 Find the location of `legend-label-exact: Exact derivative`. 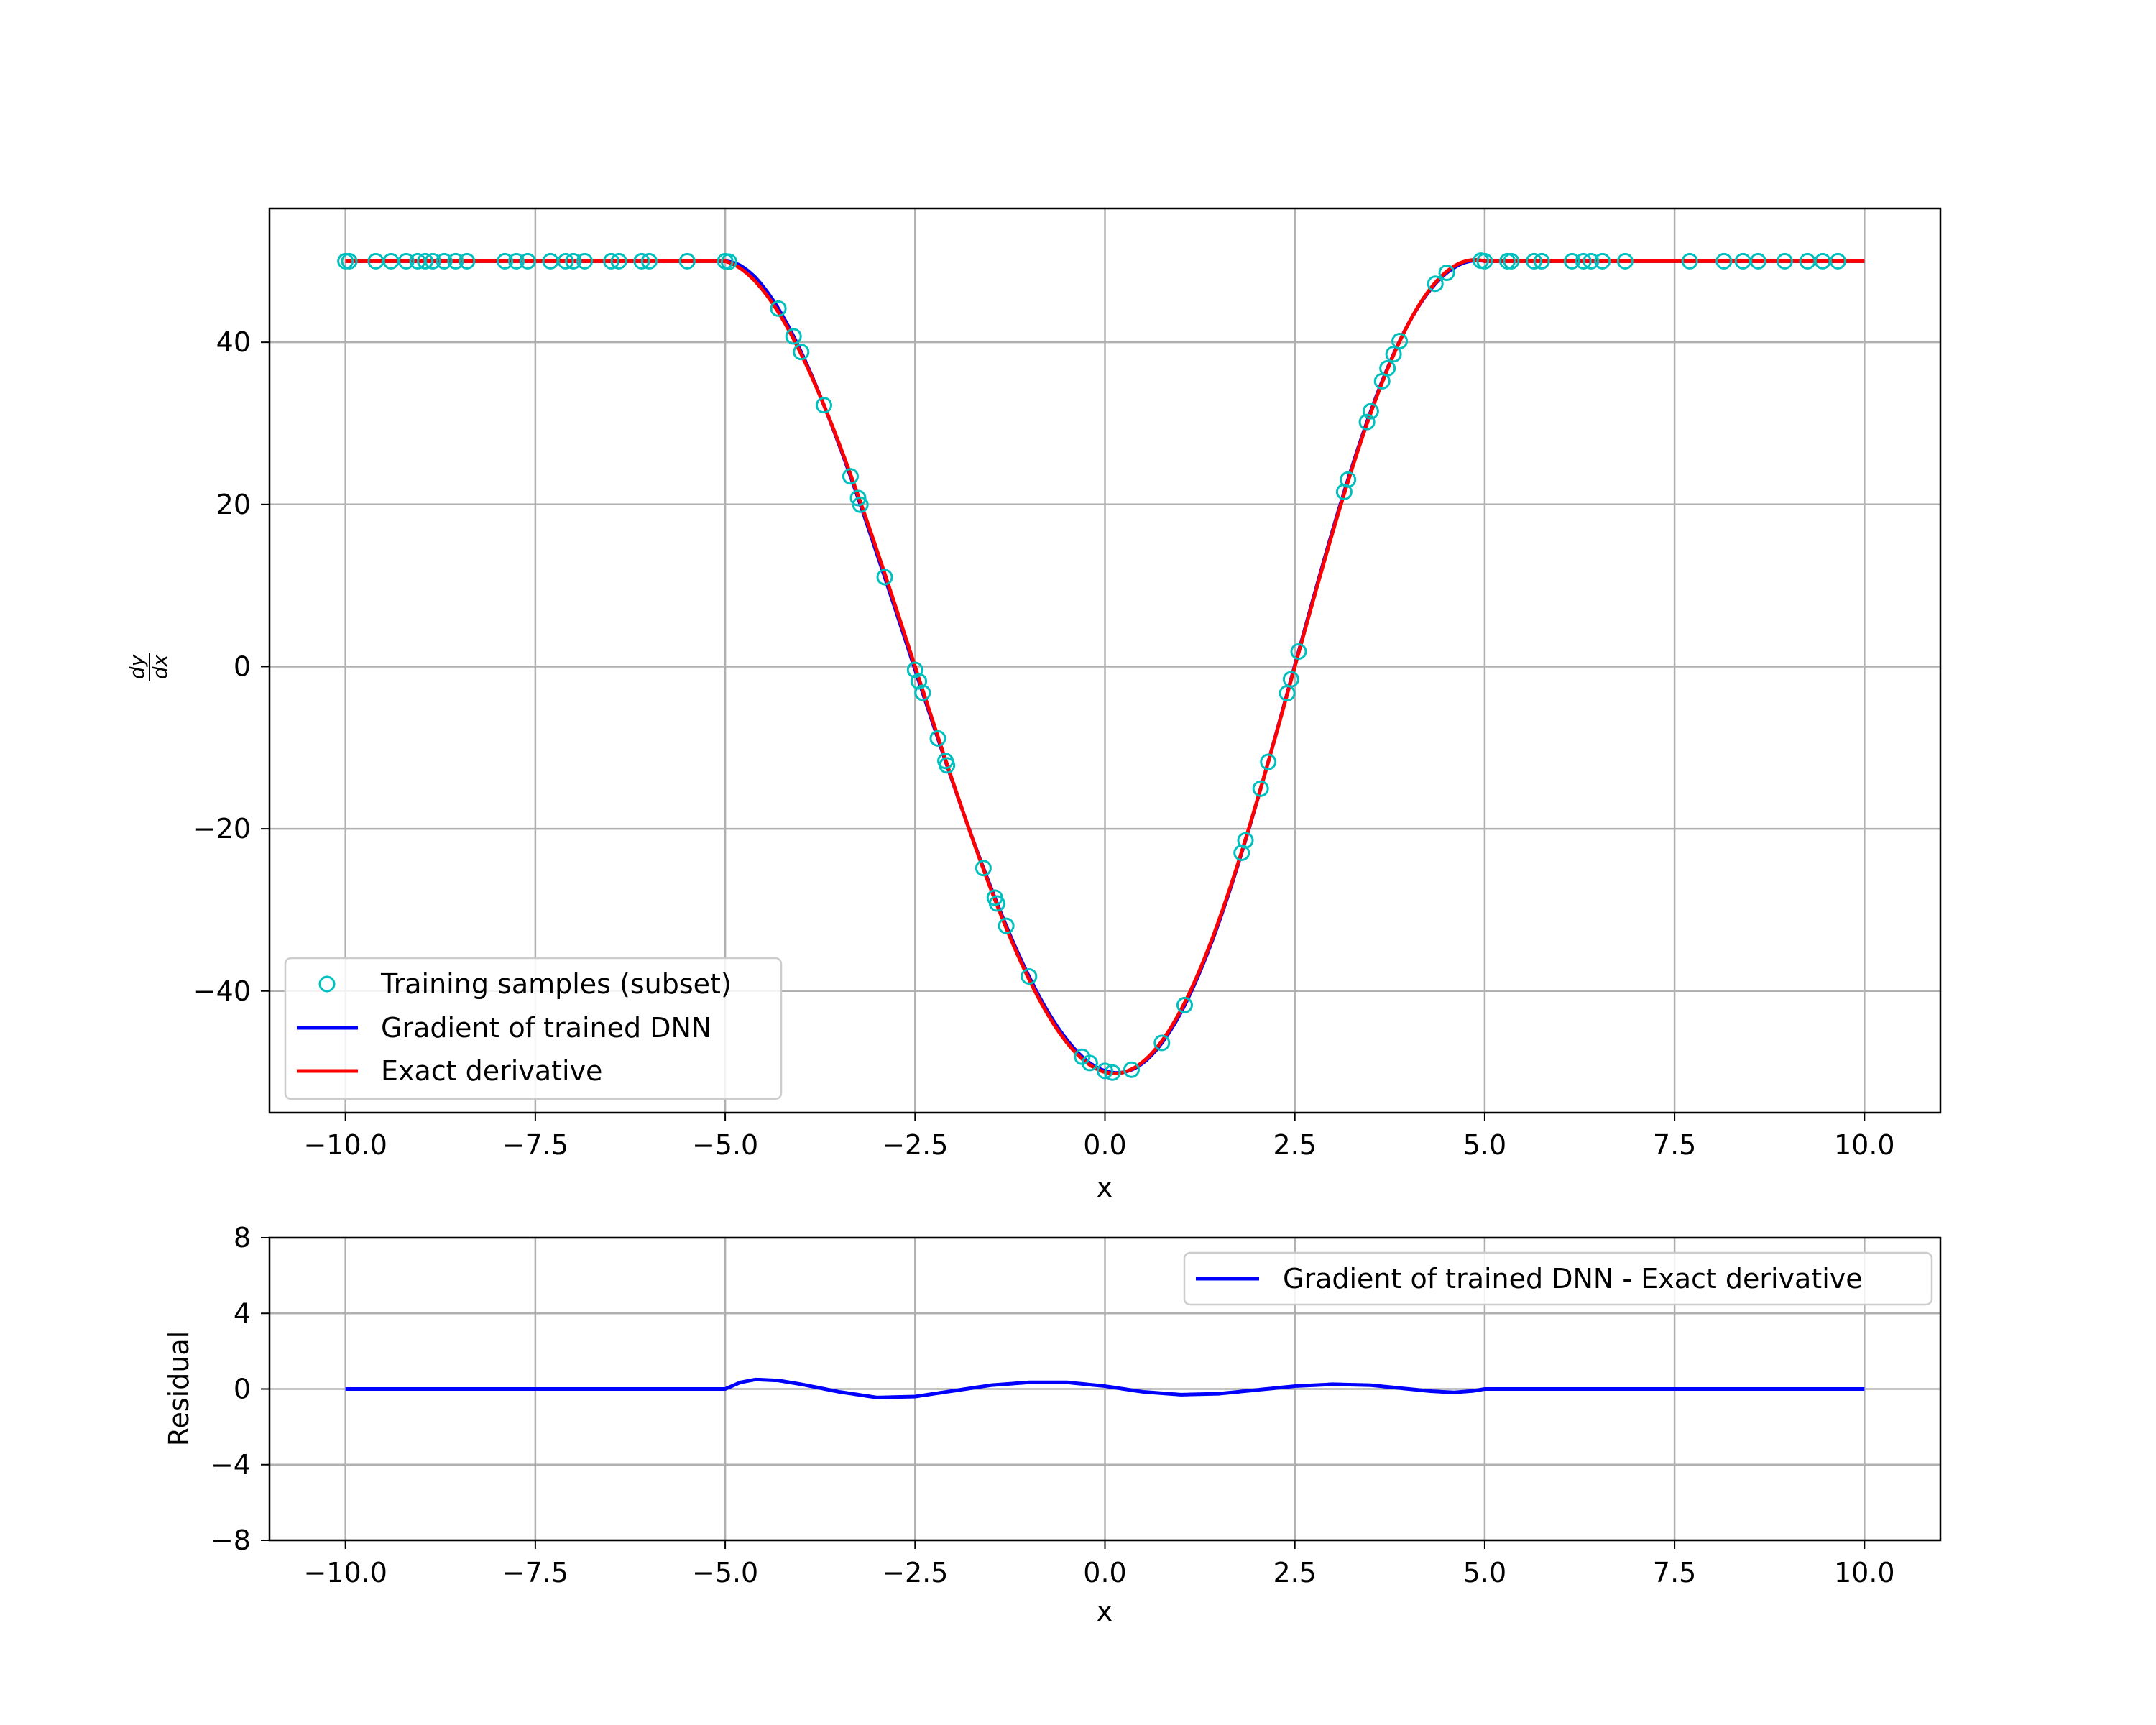

legend-label-exact: Exact derivative is located at coordinates (492, 1071).